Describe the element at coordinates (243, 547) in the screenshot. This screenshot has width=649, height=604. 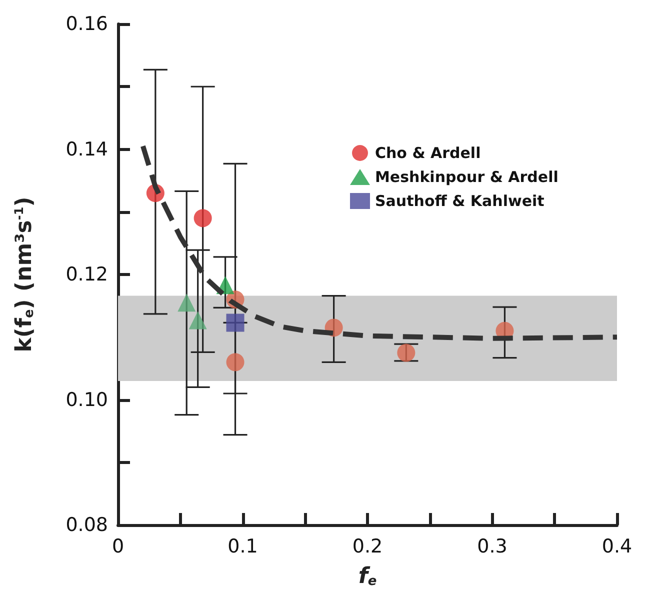
I see `x-tick-label: 0.1` at that location.